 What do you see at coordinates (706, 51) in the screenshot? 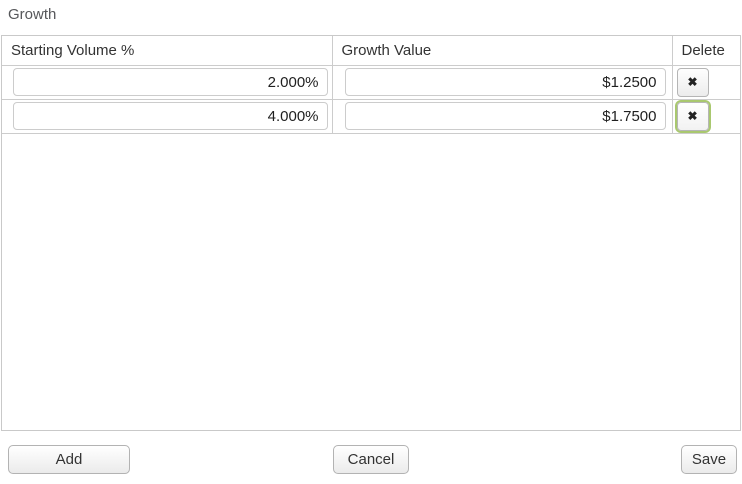
I see `column-header-delete: Delete` at bounding box center [706, 51].